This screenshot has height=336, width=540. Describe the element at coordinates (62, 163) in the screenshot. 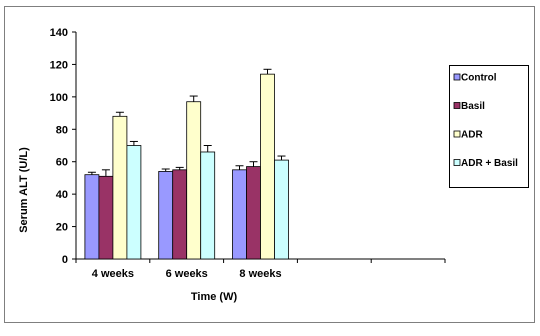

I see `y-tick-label: 60` at that location.